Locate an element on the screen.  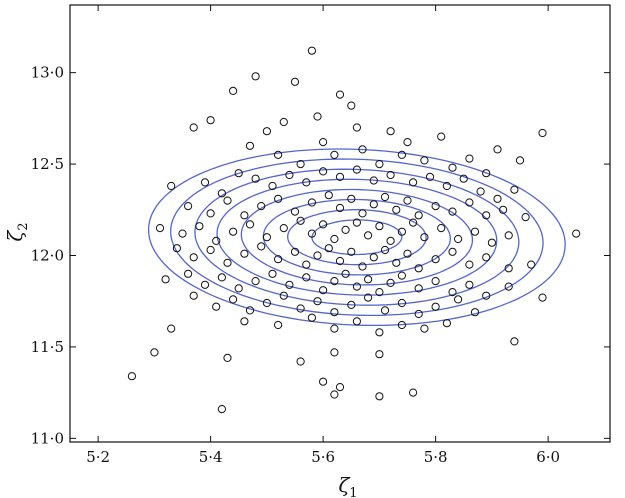
x-tick-label: 5·8 is located at coordinates (436, 457).